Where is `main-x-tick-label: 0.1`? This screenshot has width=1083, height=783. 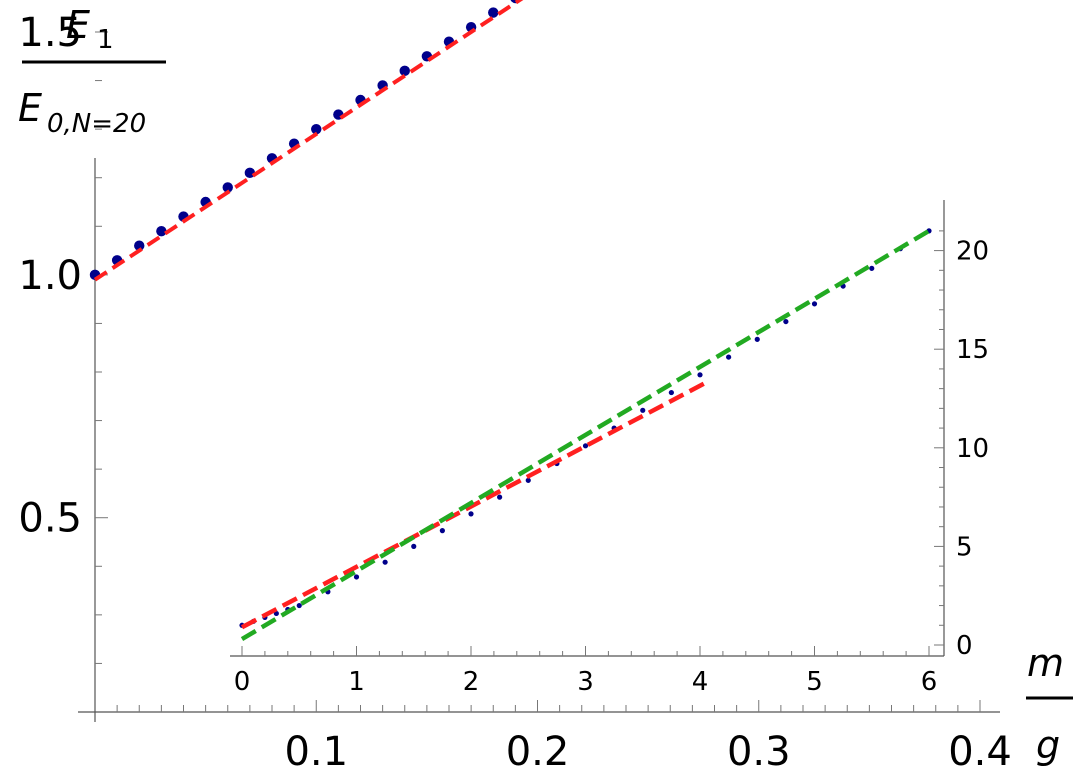
main-x-tick-label: 0.1 is located at coordinates (316, 752).